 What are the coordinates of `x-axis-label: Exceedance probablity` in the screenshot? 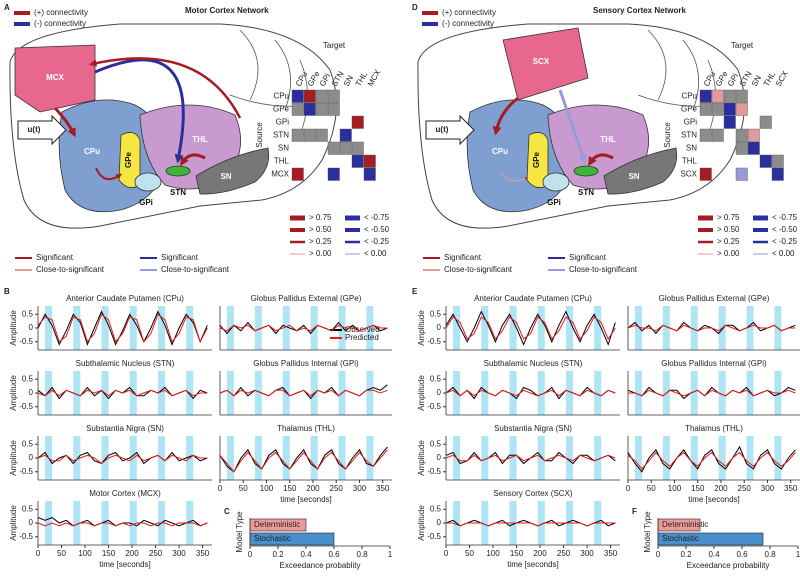 It's located at (320, 565).